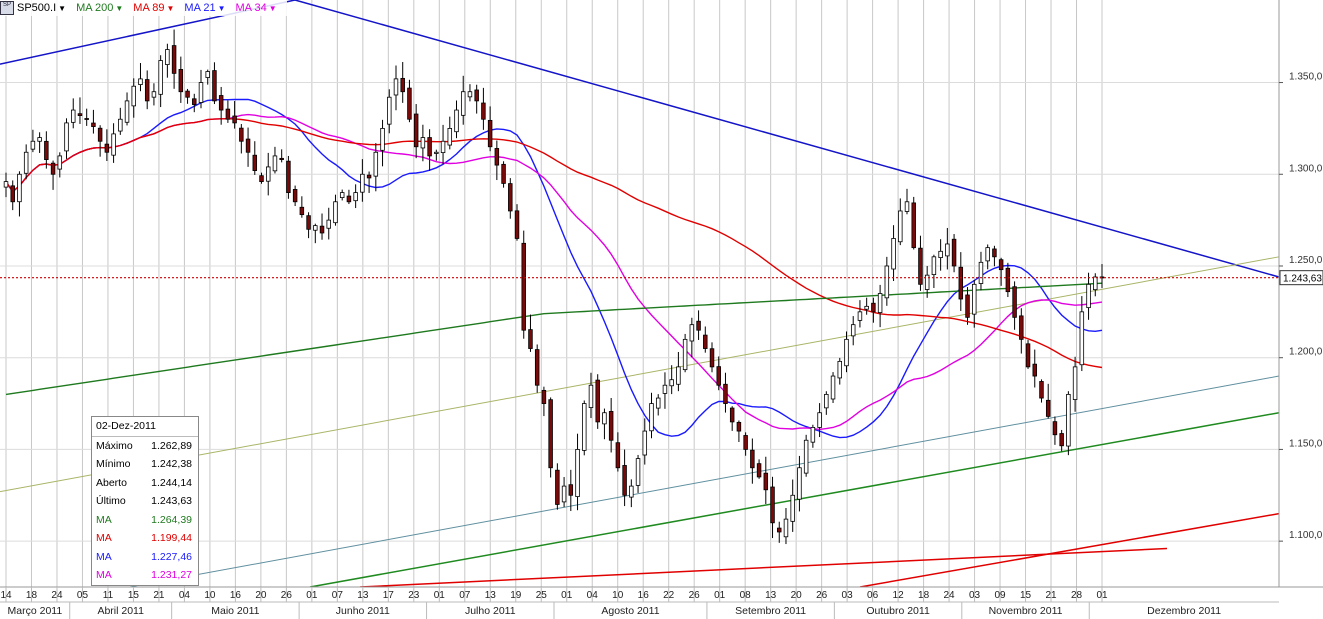  Describe the element at coordinates (204, 8) in the screenshot. I see `indicator-ma21: MA 21 ▼` at that location.